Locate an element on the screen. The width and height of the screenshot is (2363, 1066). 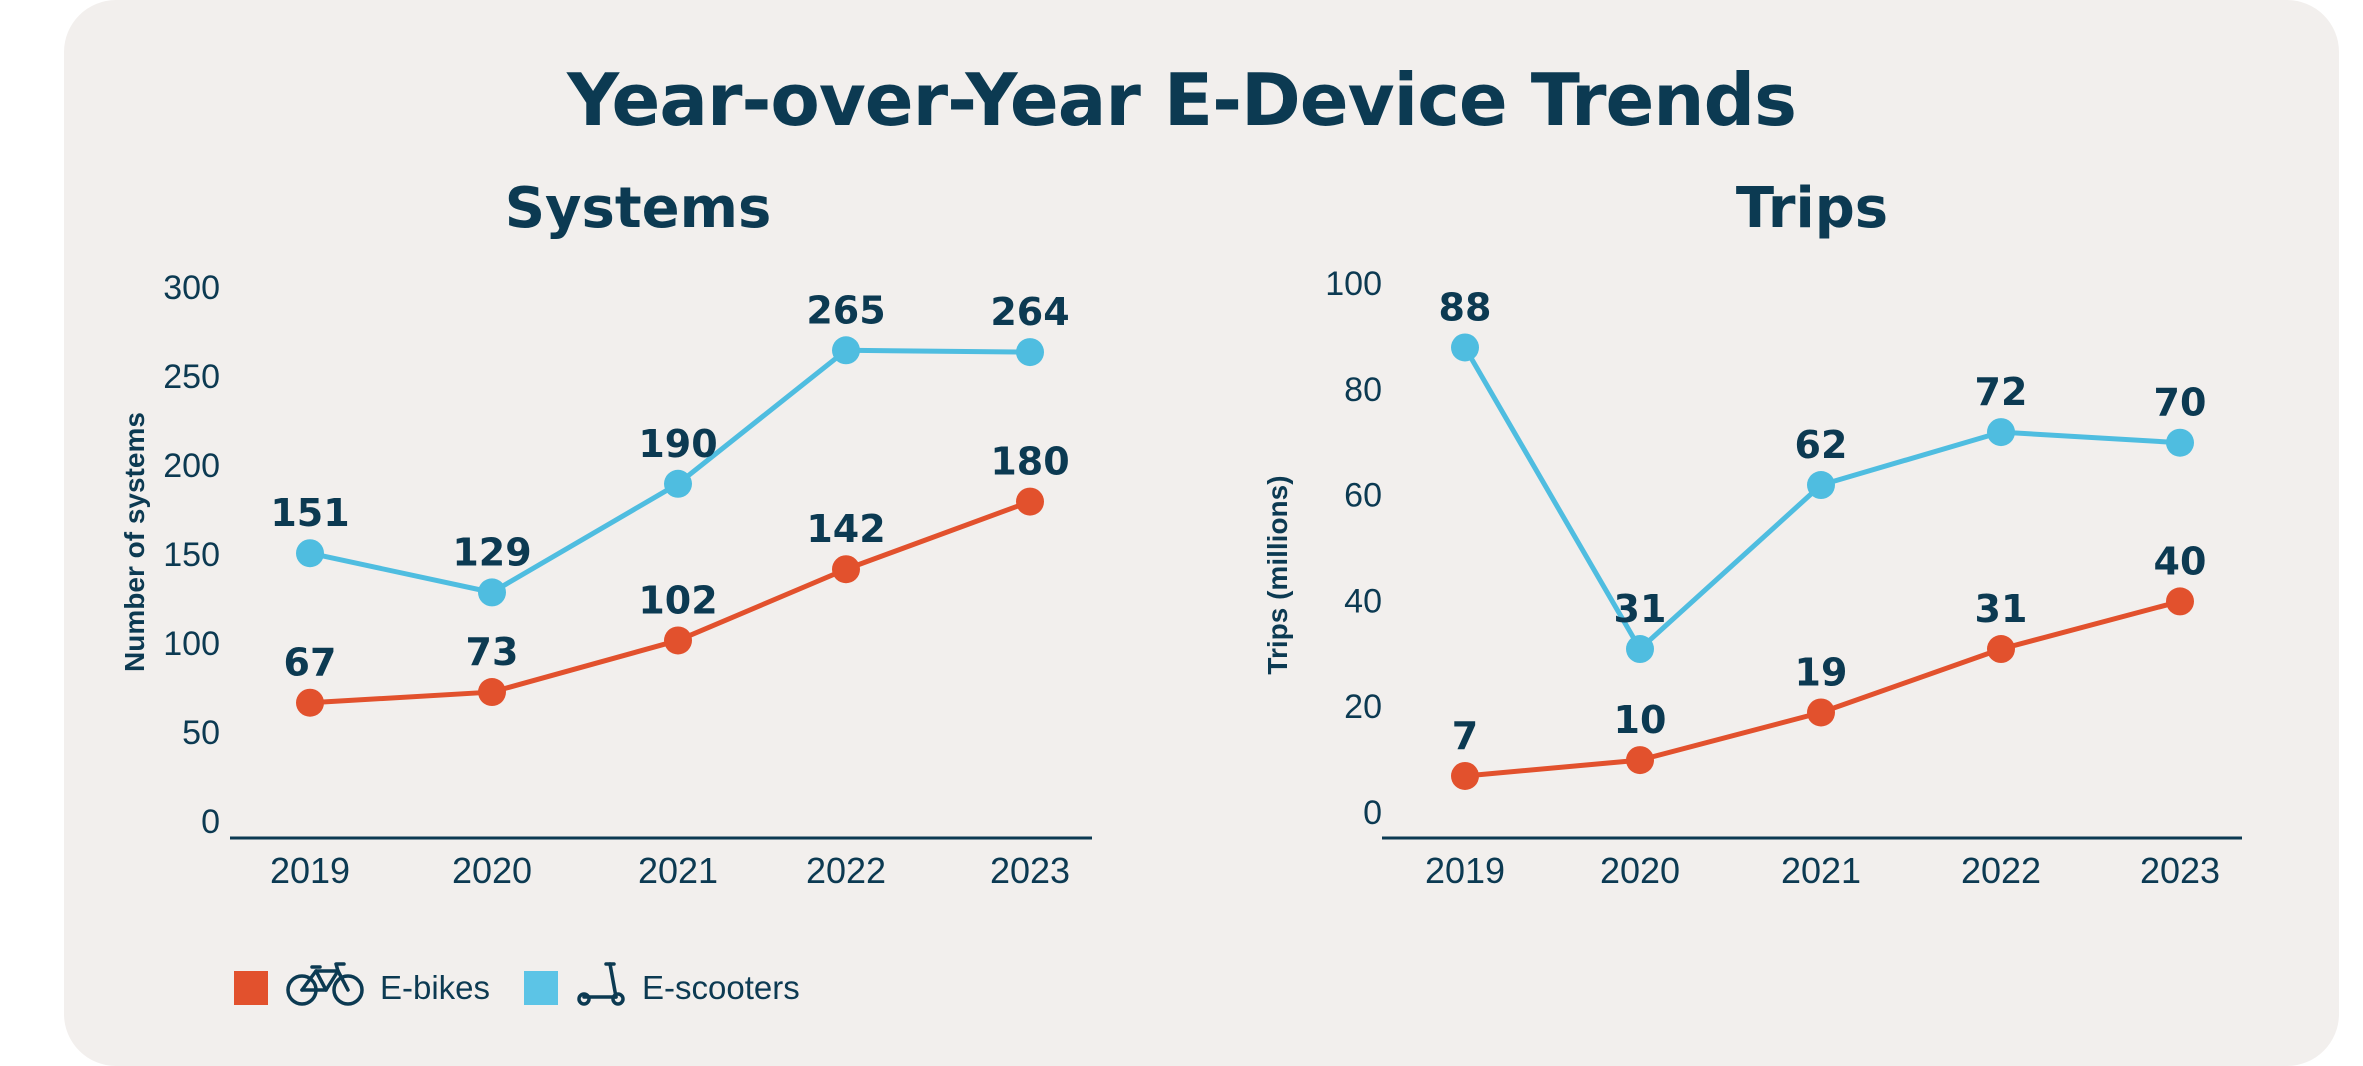
trips-e-bikes-data-label: 40 is located at coordinates (2180, 561).